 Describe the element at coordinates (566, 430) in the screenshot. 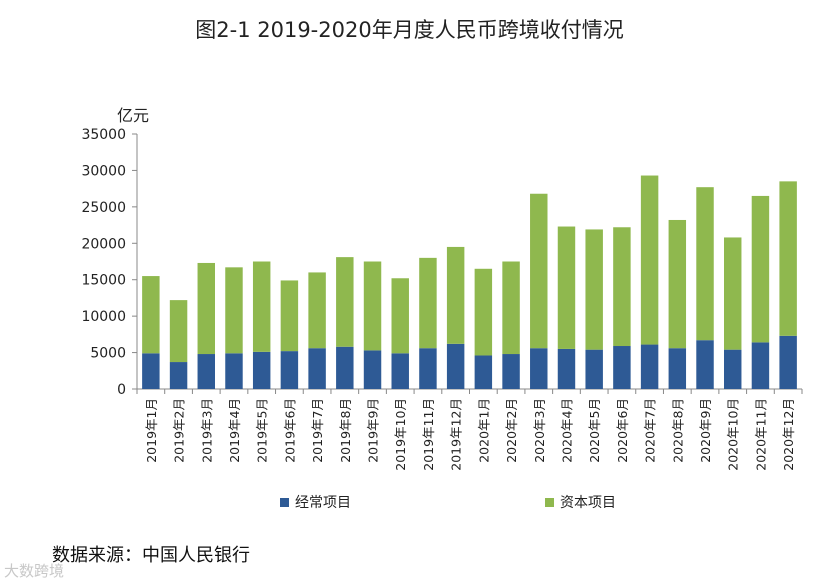

I see `x-tick-label: 2020年4月` at that location.